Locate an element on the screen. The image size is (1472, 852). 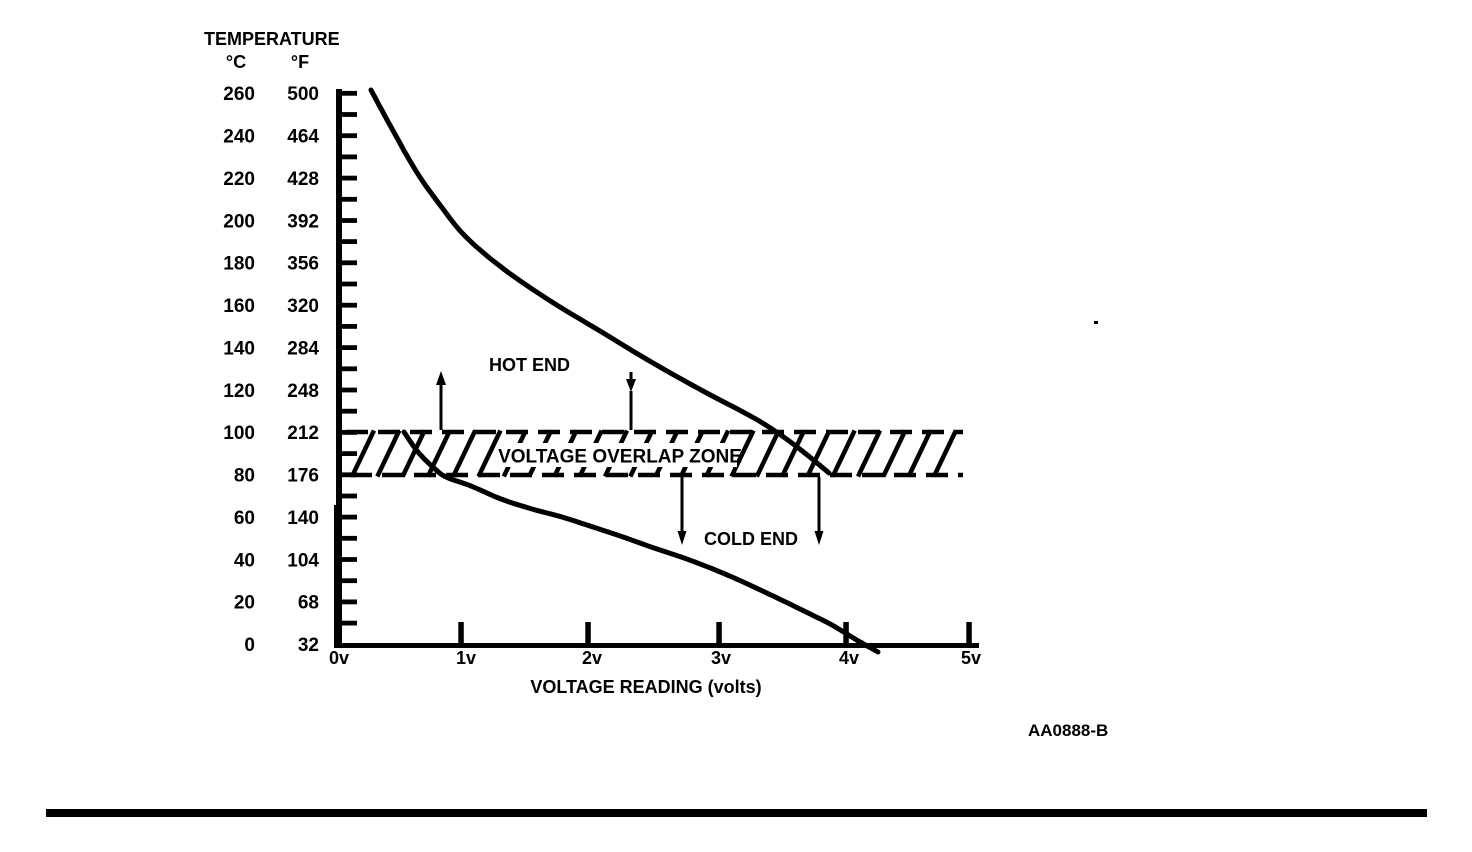
svg-text: 464 is located at coordinates (303, 137).